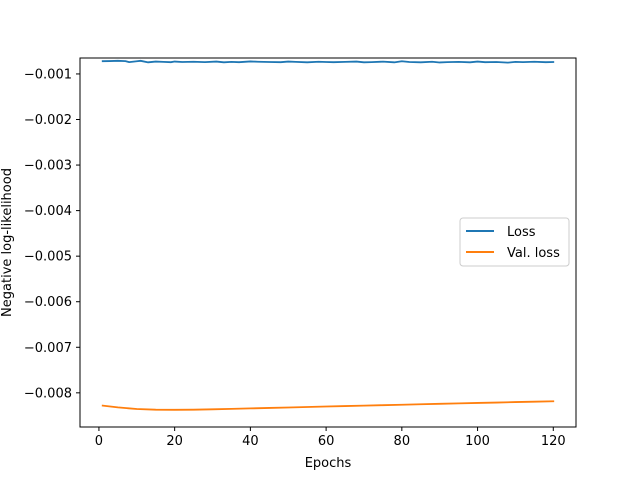 The width and height of the screenshot is (640, 480). Describe the element at coordinates (7, 242) in the screenshot. I see `y-axis-label: Negative log-likelihood` at that location.